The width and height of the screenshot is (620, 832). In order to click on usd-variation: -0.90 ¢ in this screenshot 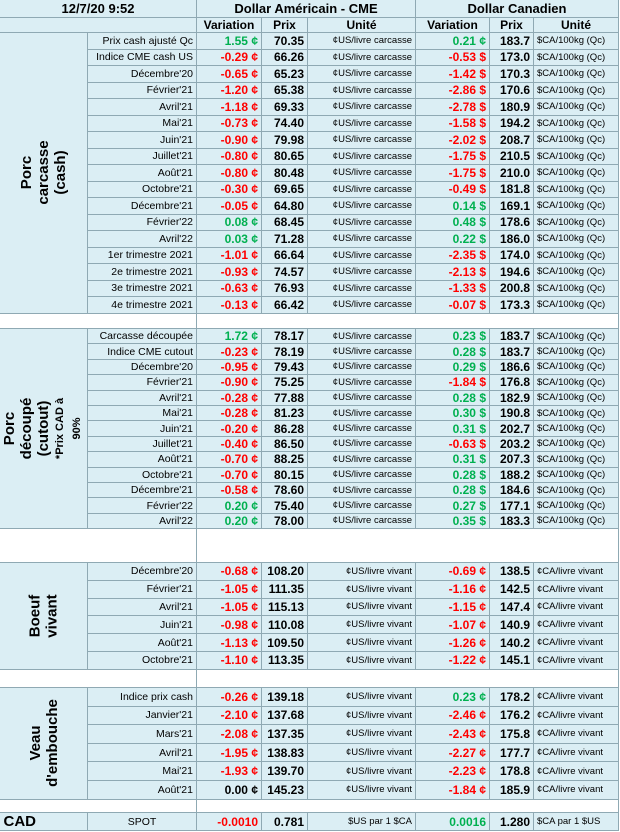, I will do `click(229, 383)`.